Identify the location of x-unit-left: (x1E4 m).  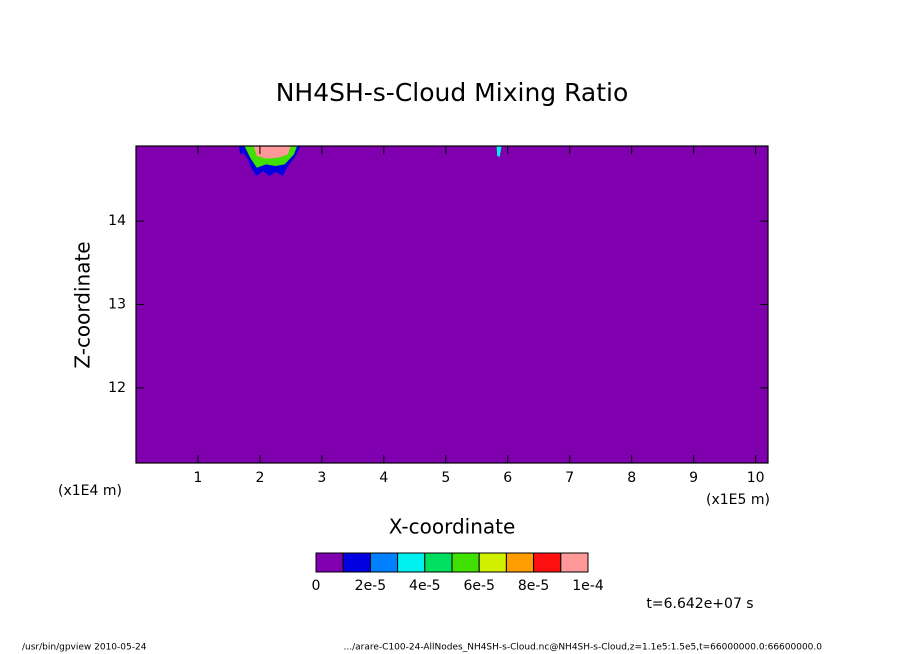
(90, 491).